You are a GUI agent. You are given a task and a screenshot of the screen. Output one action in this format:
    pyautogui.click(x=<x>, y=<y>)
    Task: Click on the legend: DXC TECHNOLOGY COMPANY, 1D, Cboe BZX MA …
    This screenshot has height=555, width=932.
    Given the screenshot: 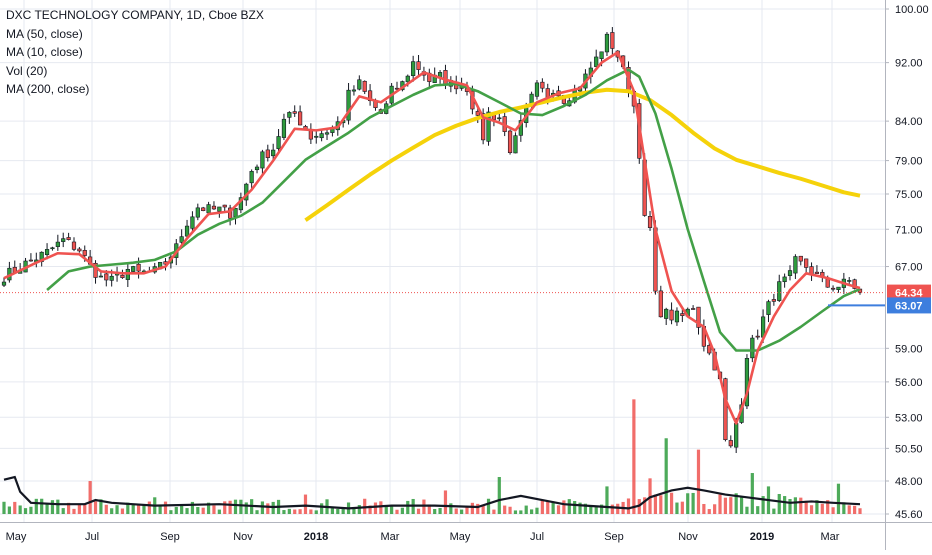 What is the action you would take?
    pyautogui.click(x=135, y=52)
    